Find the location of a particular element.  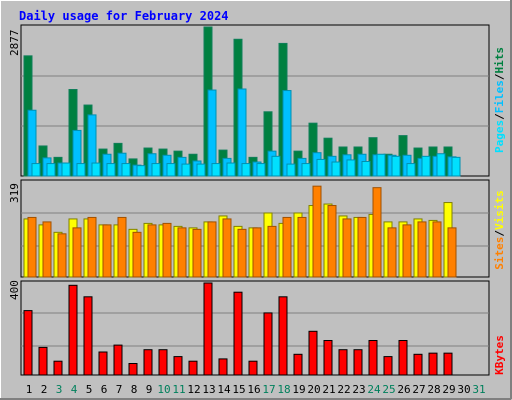

day-label-31: 31 is located at coordinates (478, 389).